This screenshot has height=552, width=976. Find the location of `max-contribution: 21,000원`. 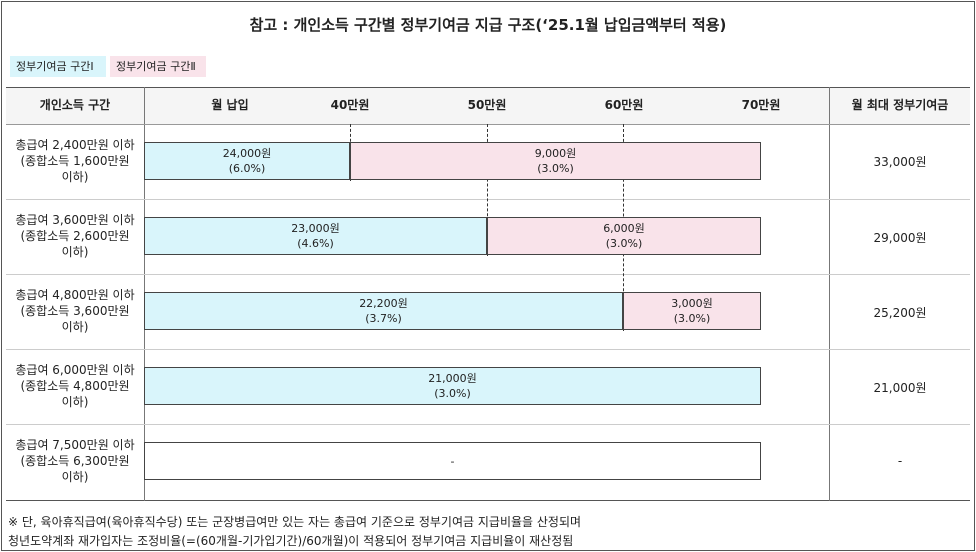

max-contribution: 21,000원 is located at coordinates (900, 388).